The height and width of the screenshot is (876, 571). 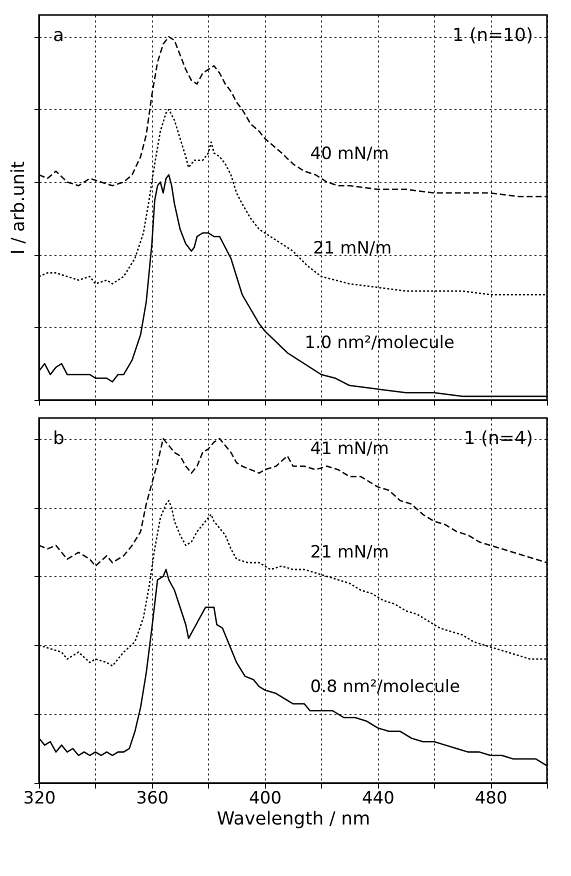 I want to click on x-tick-label: 360, so click(x=152, y=798).